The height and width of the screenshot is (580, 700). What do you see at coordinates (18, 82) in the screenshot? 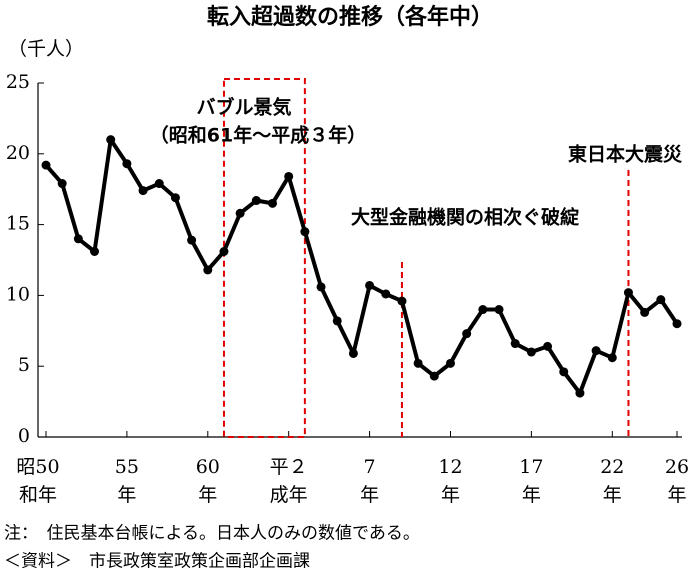
I see `y-tick-label: 25` at bounding box center [18, 82].